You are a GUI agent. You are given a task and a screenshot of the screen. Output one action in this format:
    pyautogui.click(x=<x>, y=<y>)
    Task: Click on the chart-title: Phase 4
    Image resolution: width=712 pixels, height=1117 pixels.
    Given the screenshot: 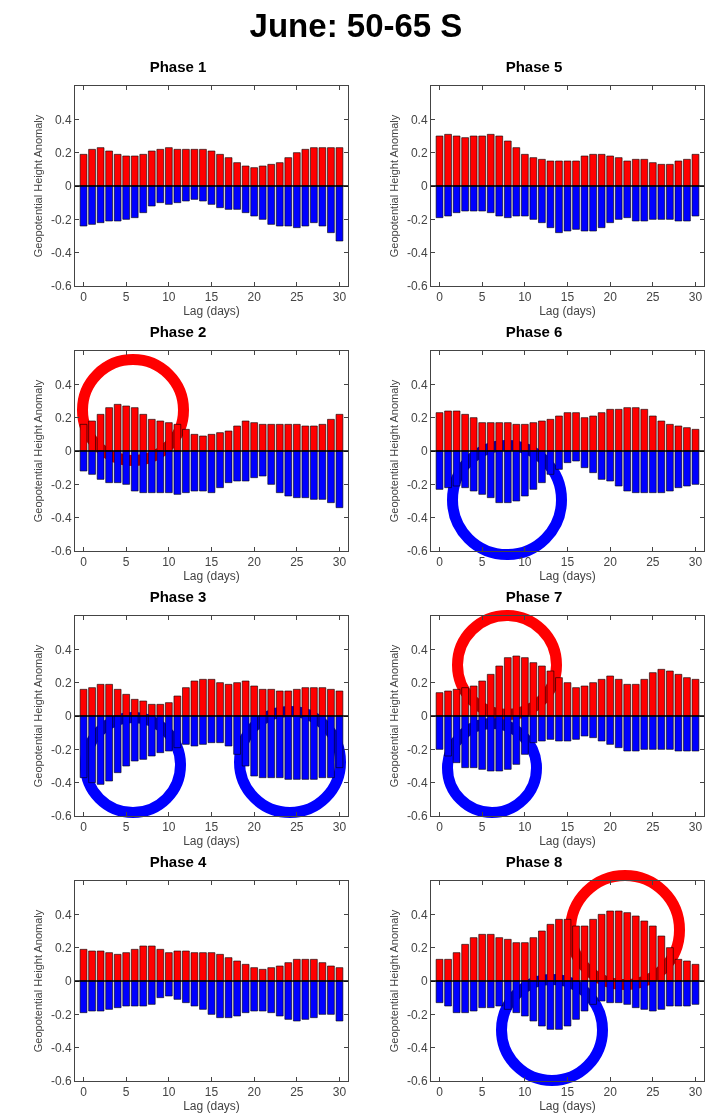 What is the action you would take?
    pyautogui.click(x=178, y=861)
    